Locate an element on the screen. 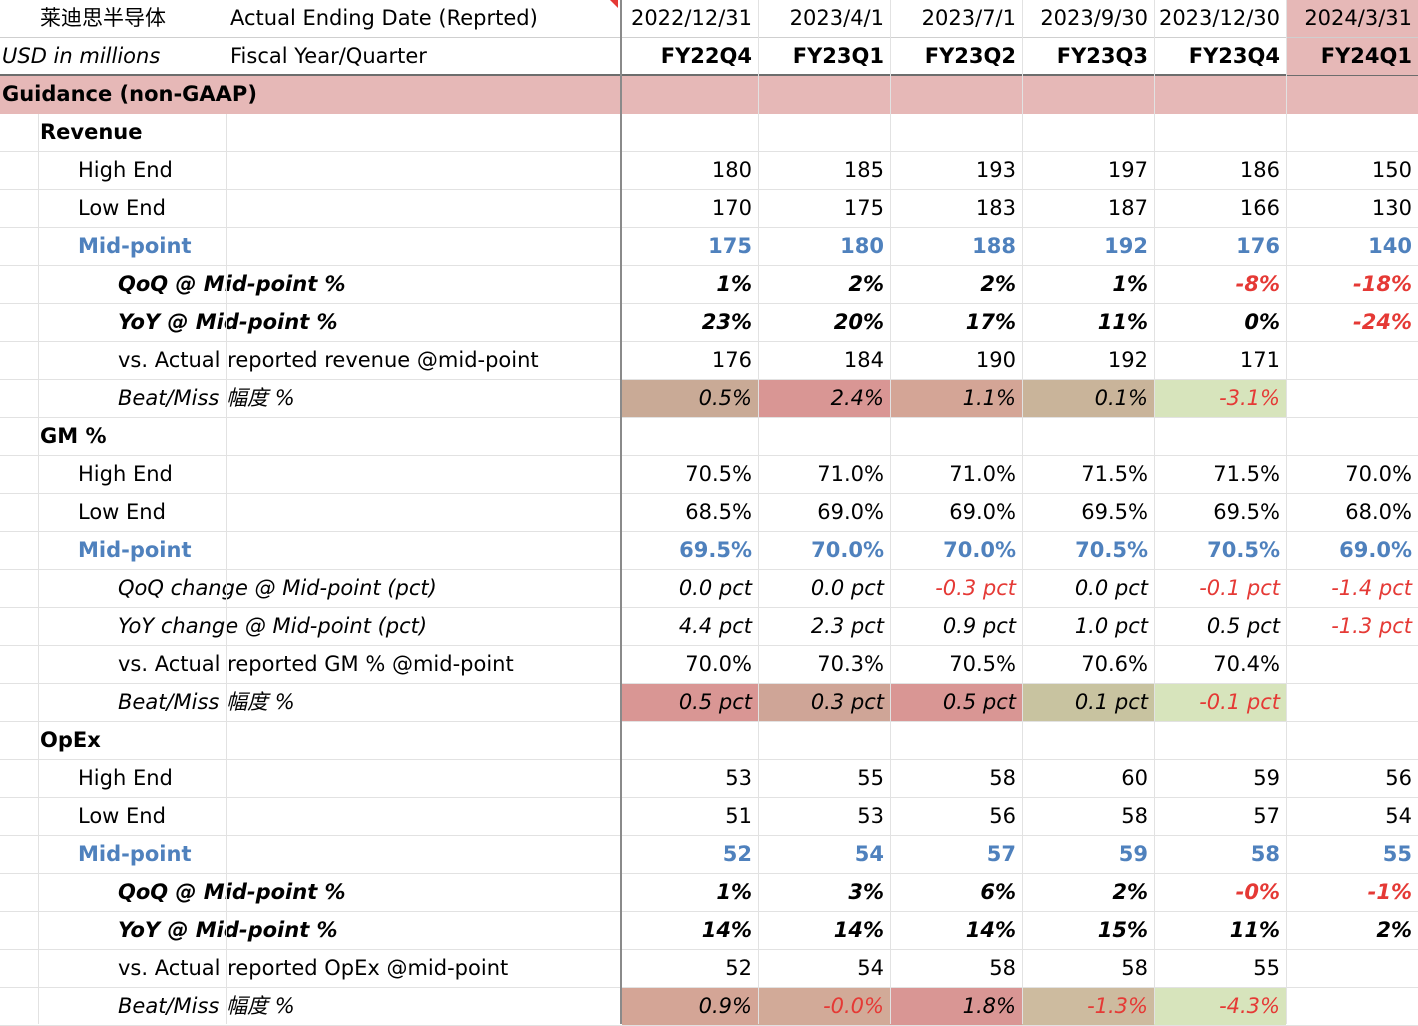  value-cell: 4.4 pct is located at coordinates (715, 626).